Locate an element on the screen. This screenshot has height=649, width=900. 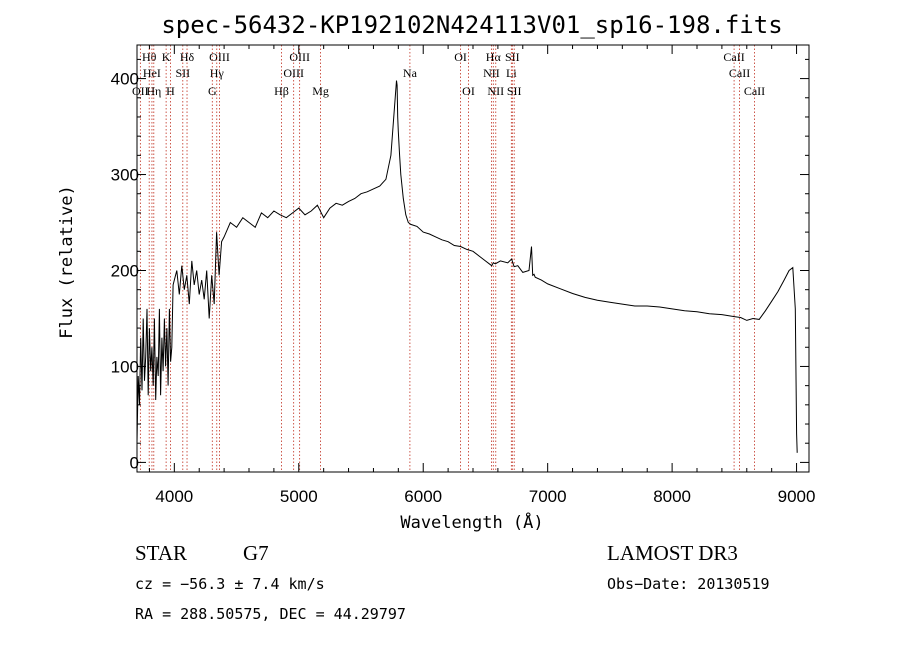
x-tick-label: 9000 is located at coordinates (797, 496).